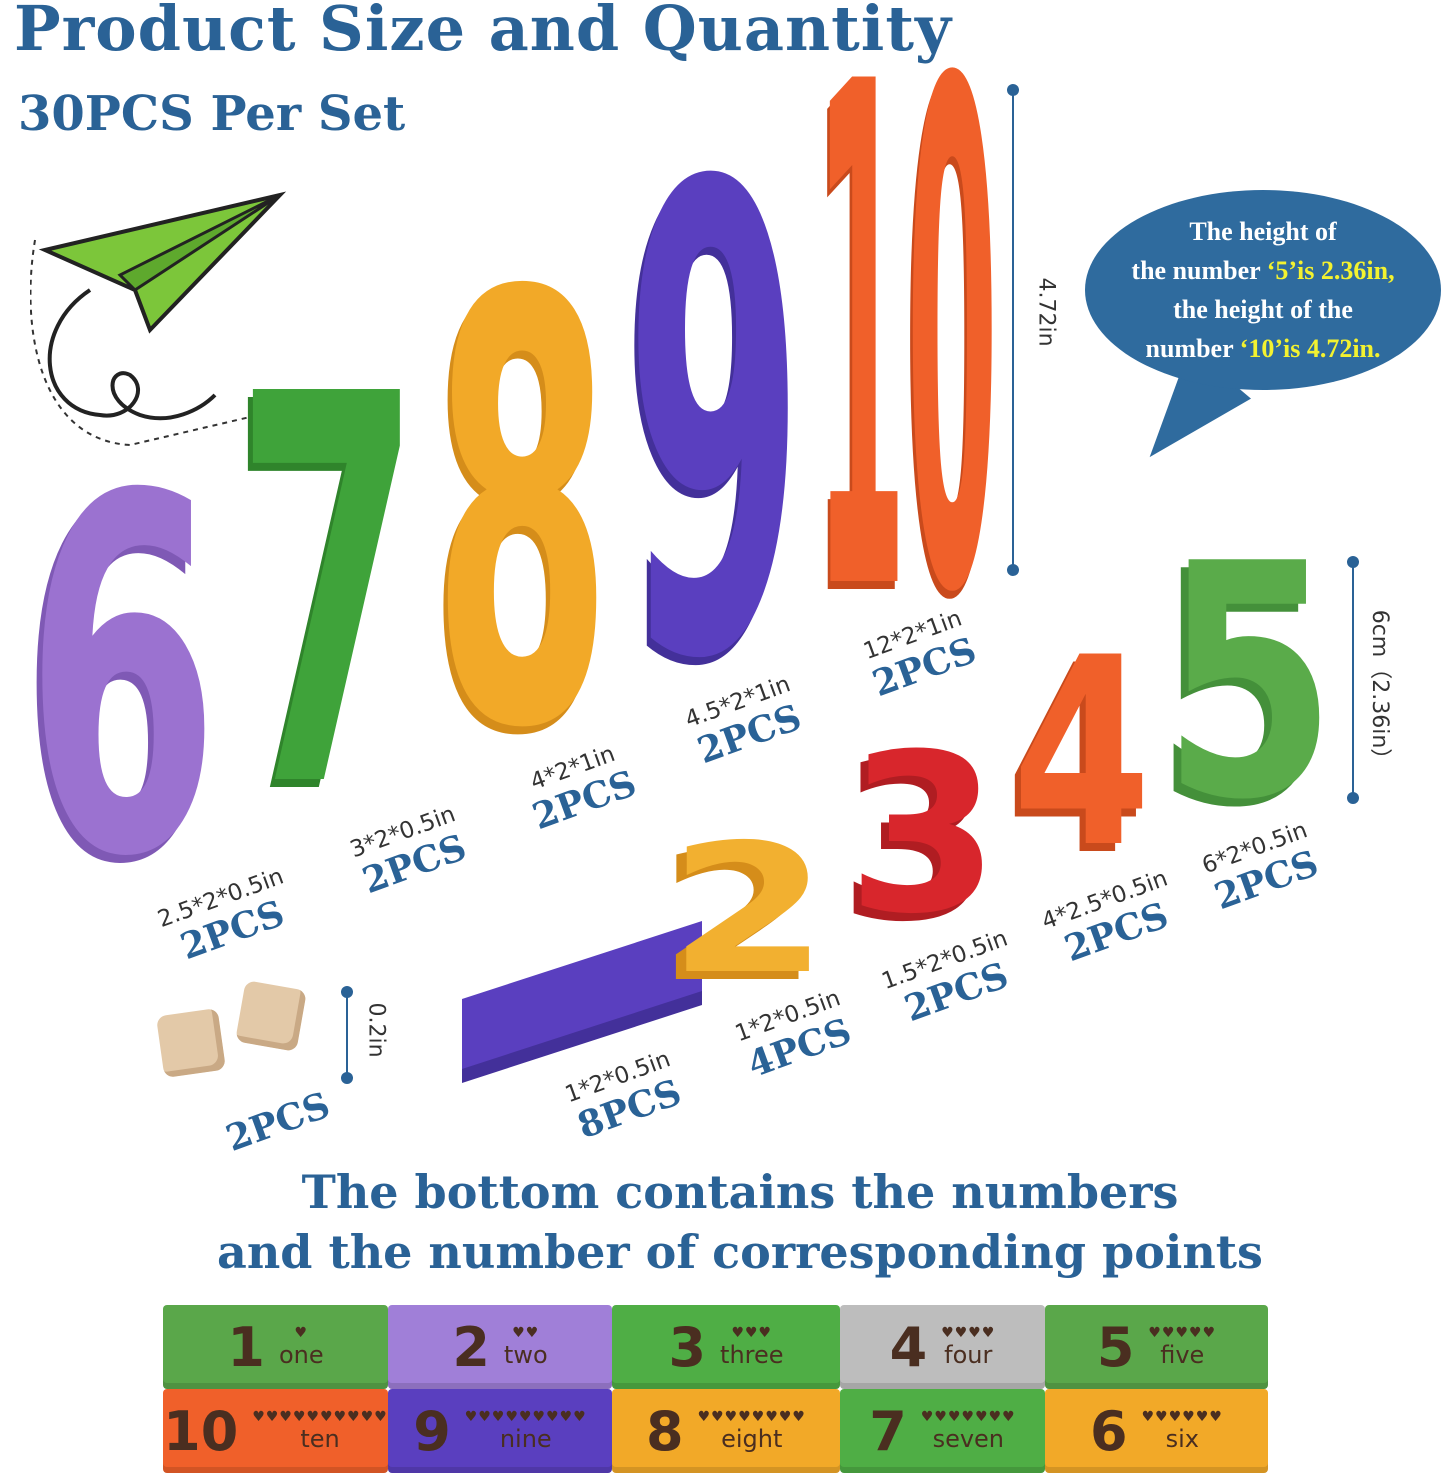 This screenshot has height=1481, width=1445. I want to click on bottom-caption-line2: and the number of corresponding points, so click(740, 1252).